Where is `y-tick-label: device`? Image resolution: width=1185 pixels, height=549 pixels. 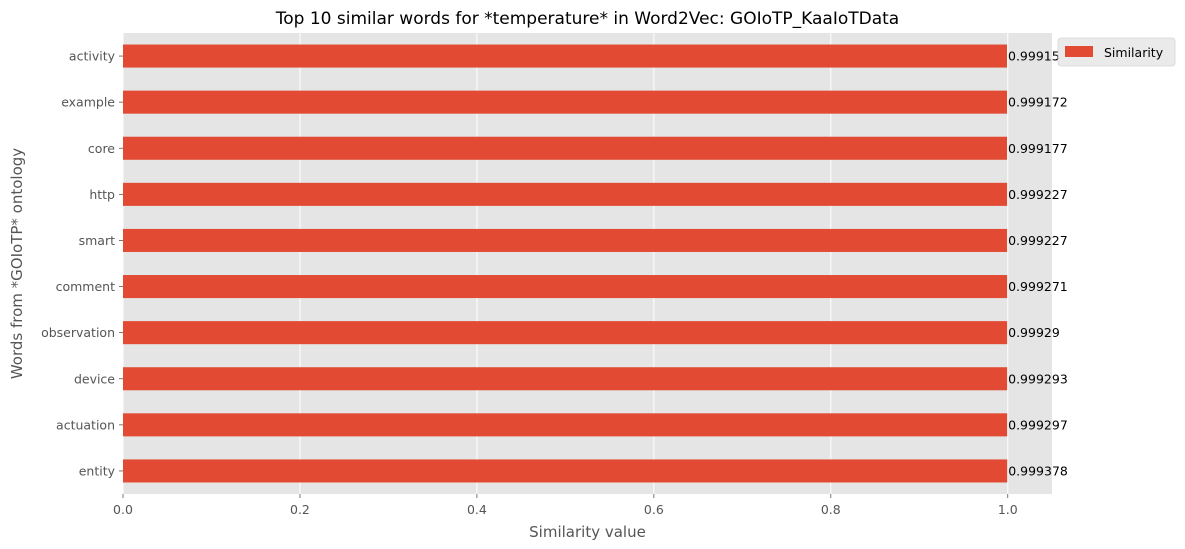
y-tick-label: device is located at coordinates (94, 378).